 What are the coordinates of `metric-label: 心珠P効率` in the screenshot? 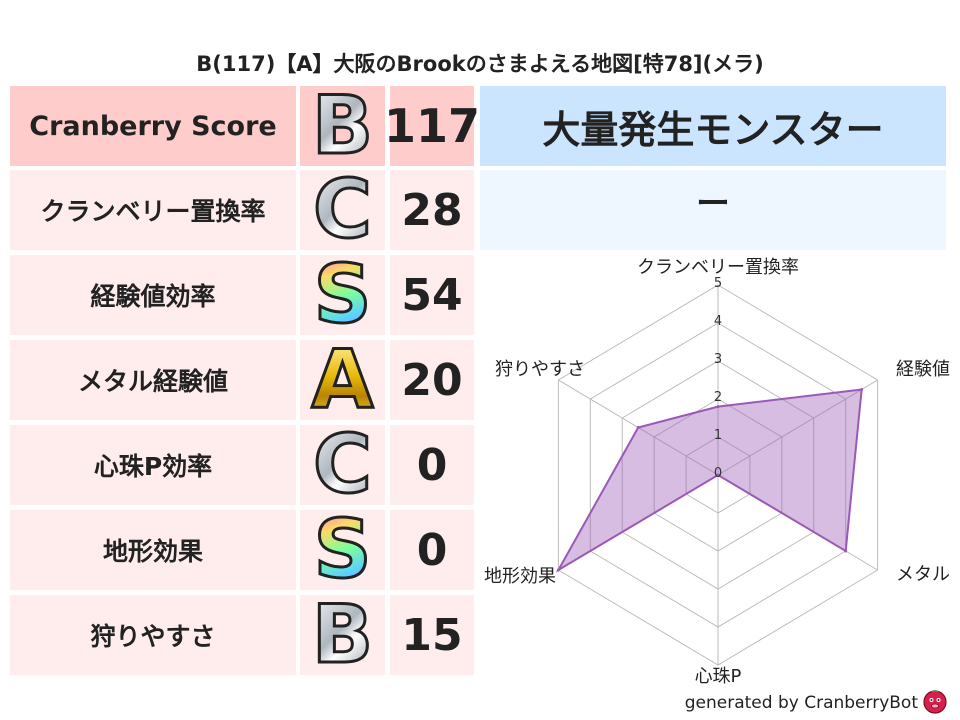 It's located at (153, 465).